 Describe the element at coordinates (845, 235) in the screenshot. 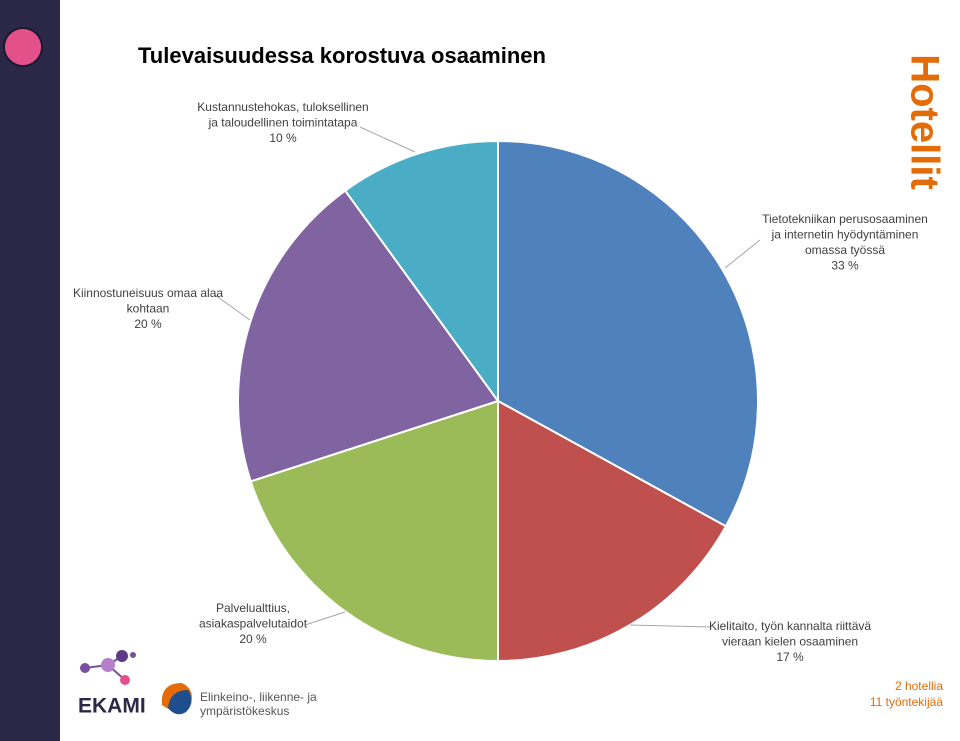

I see `slice-label: ja internetin hyödyntäminen` at that location.